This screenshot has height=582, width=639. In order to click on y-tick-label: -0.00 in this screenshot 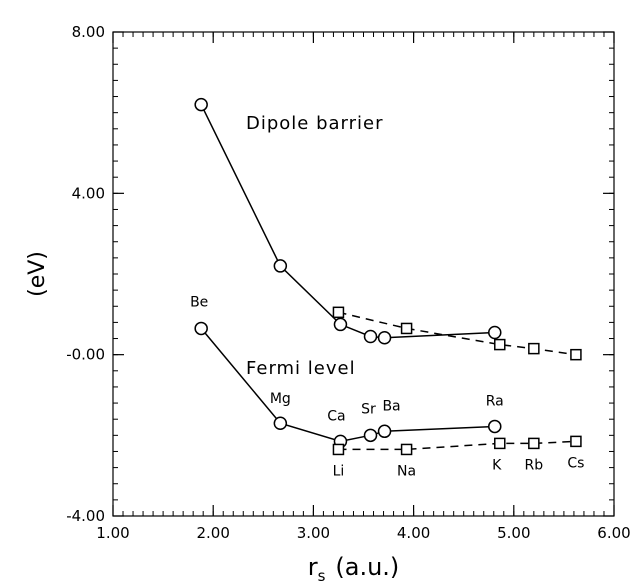, I will do `click(85, 355)`.